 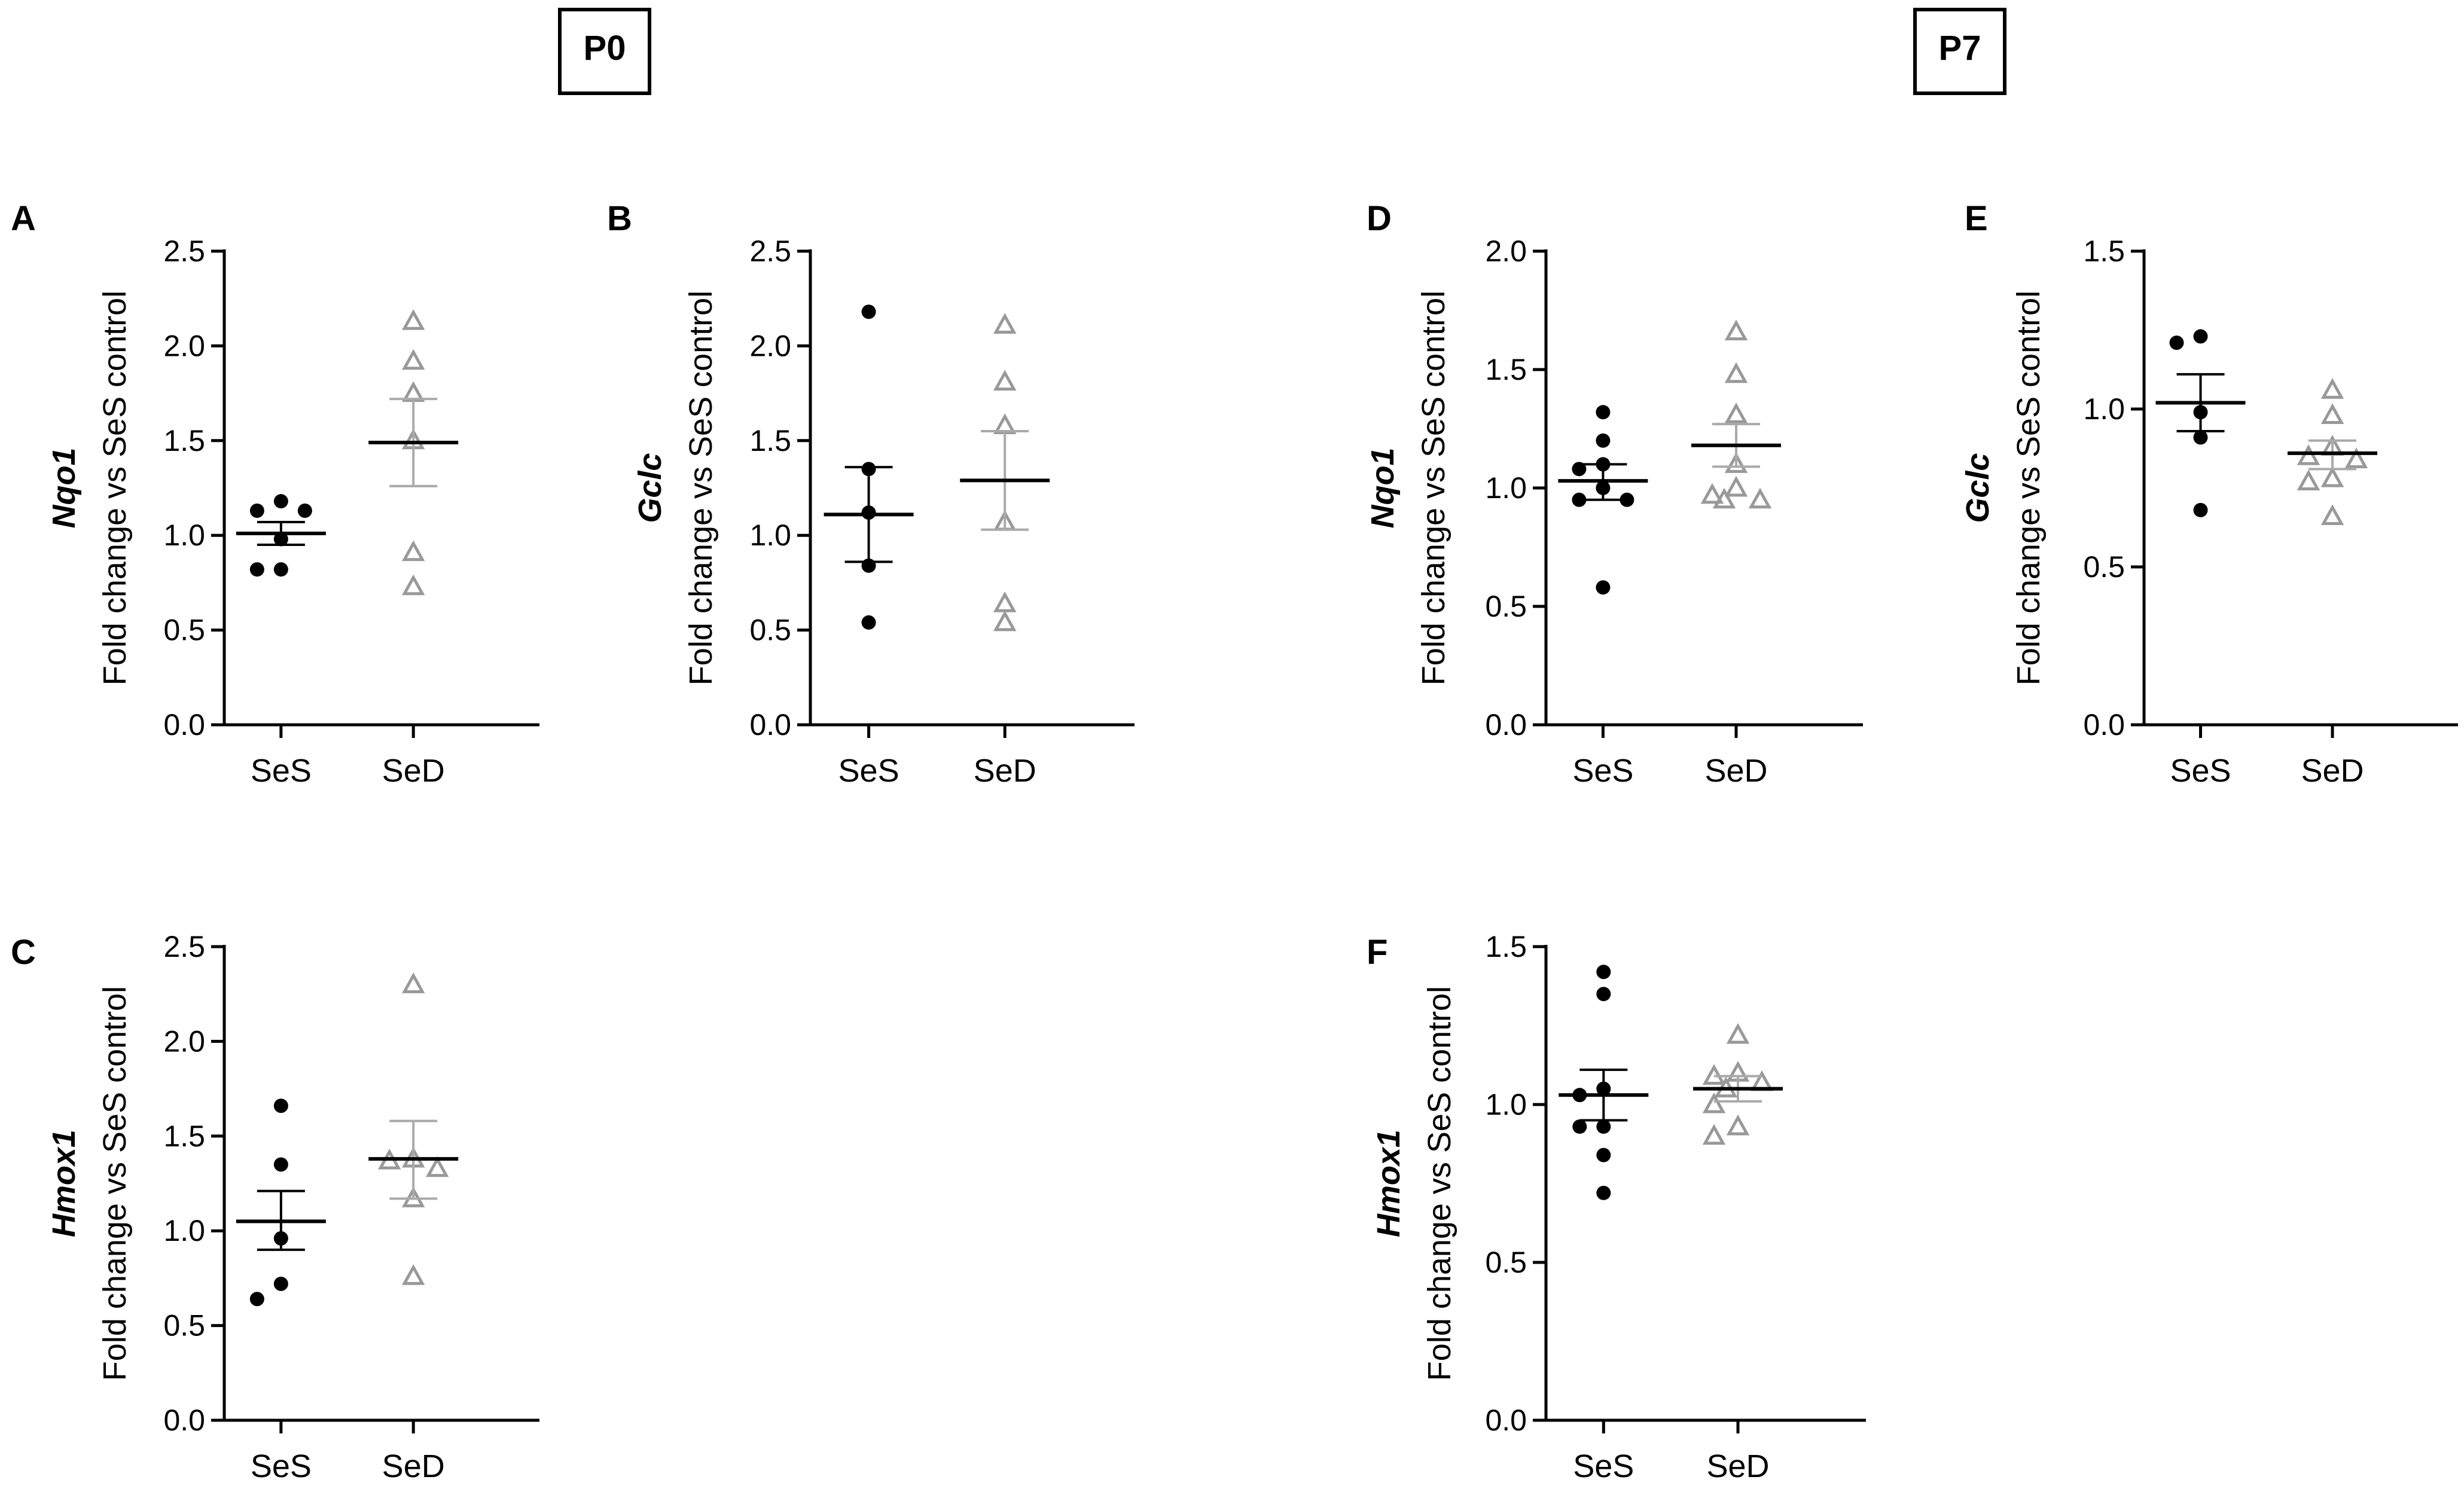 I want to click on period-label-p0: P0, so click(x=604, y=51).